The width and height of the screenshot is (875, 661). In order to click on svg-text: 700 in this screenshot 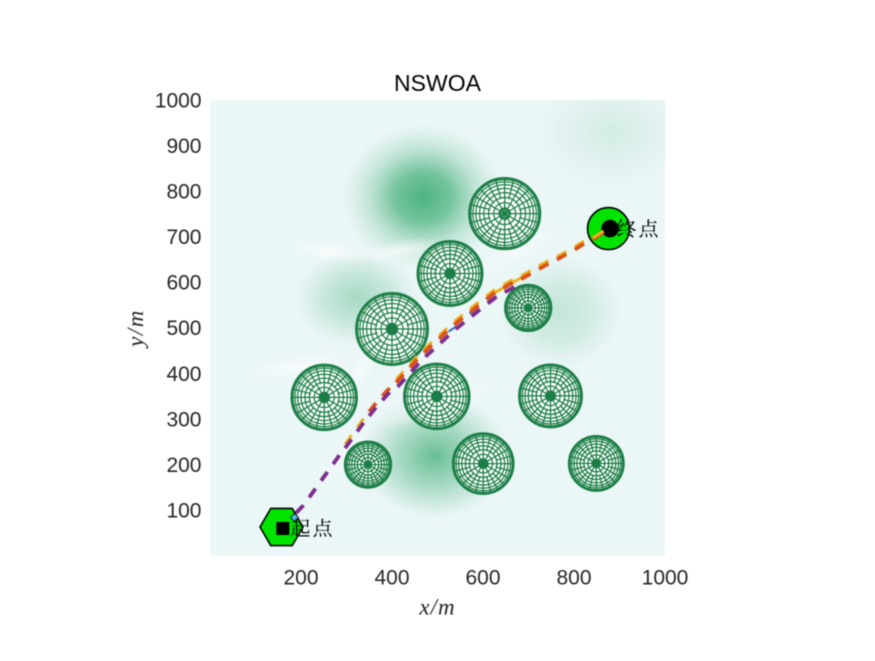, I will do `click(183, 237)`.